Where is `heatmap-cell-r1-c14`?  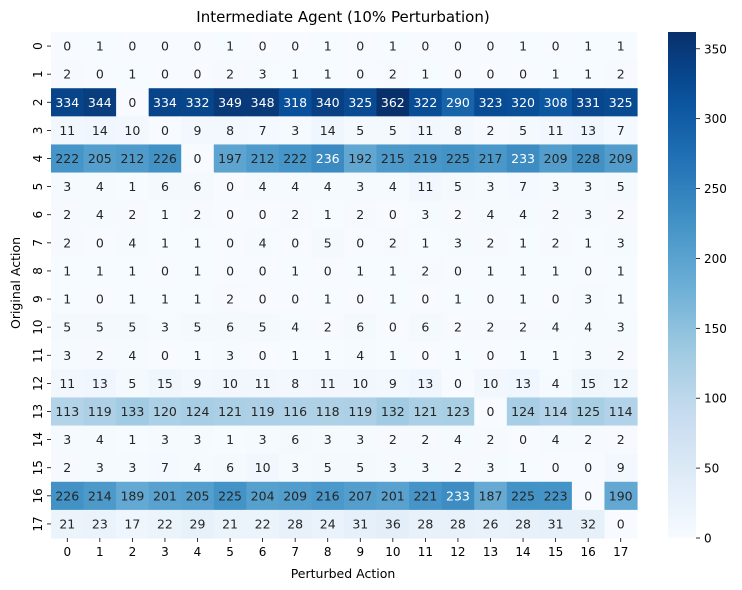 heatmap-cell-r1-c14 is located at coordinates (523, 74).